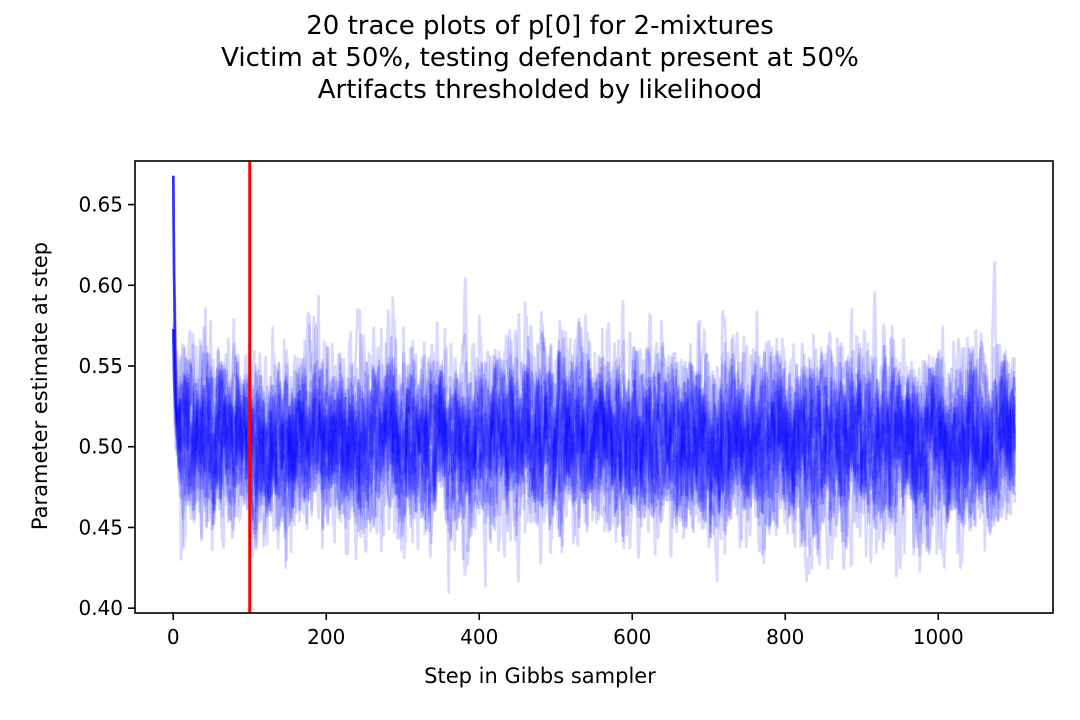 This screenshot has height=720, width=1080. Describe the element at coordinates (326, 637) in the screenshot. I see `x-tick-label: 200` at that location.